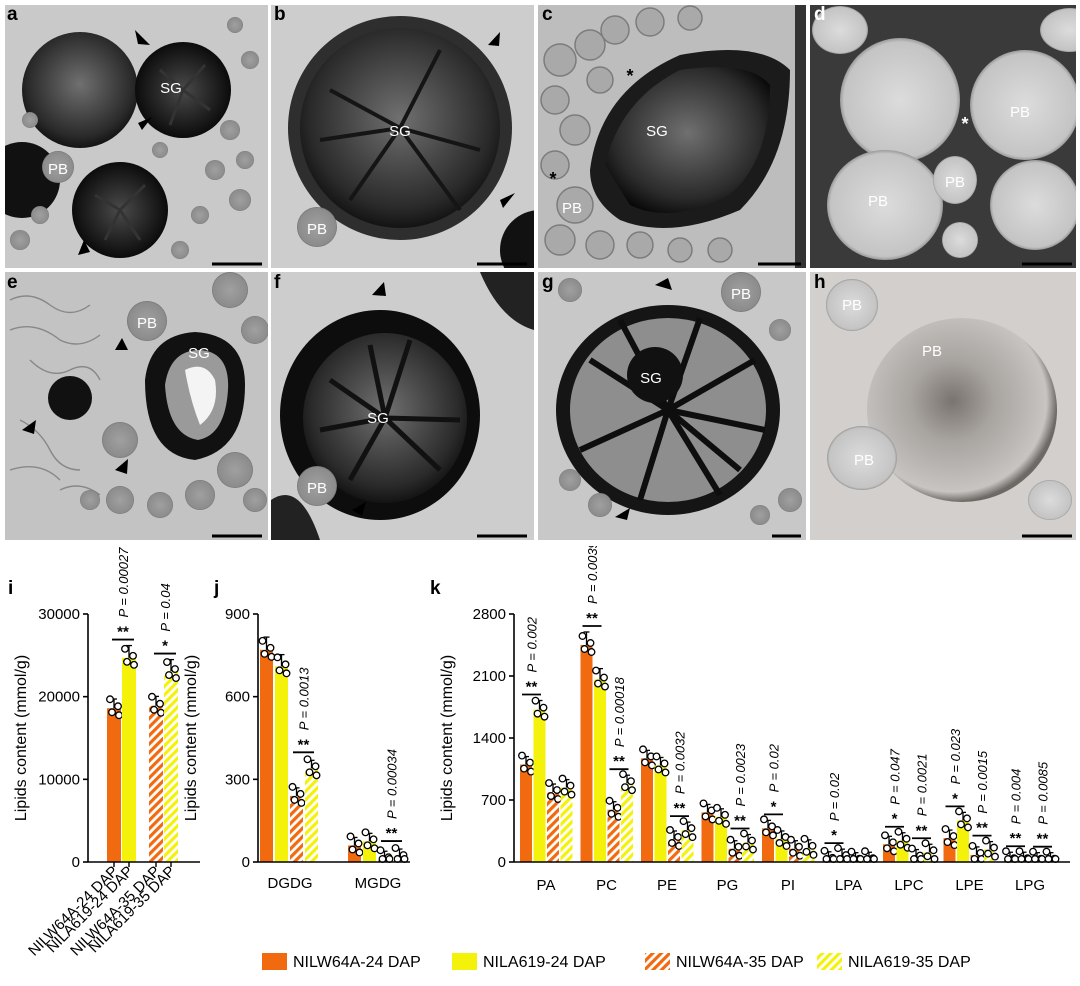 The height and width of the screenshot is (986, 1080). I want to click on micrograph-b, so click(402, 136).